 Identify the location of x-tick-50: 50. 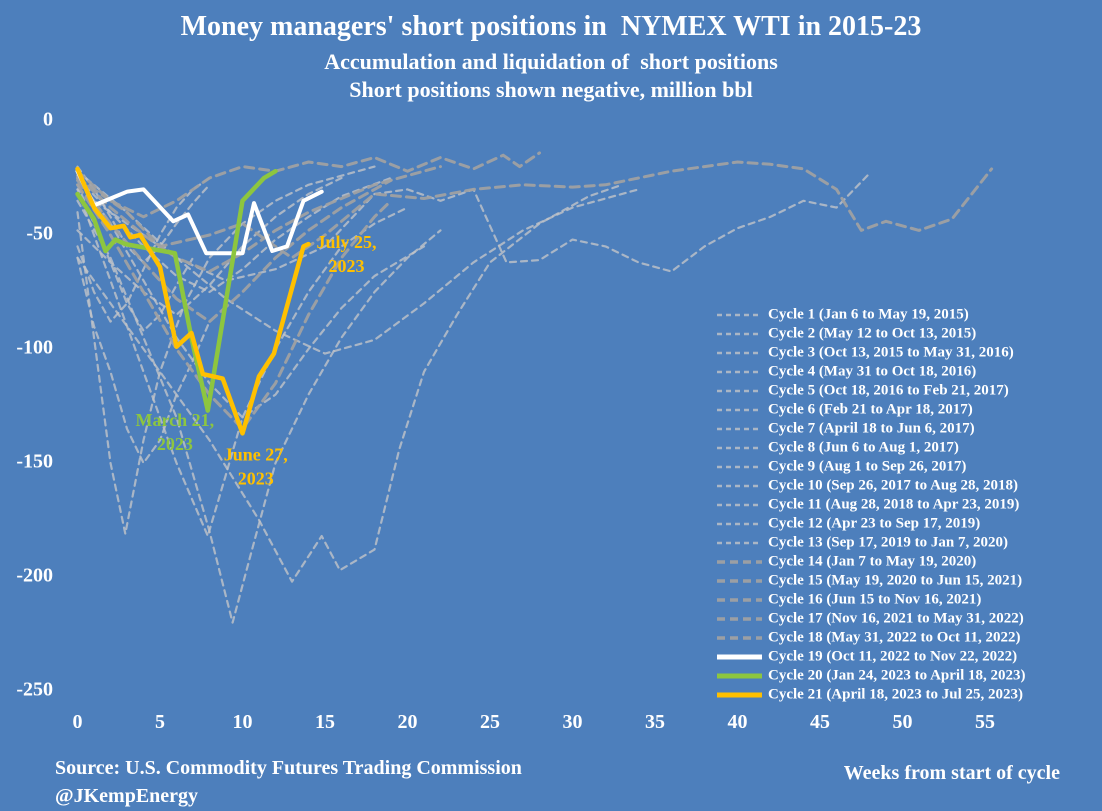
(903, 722).